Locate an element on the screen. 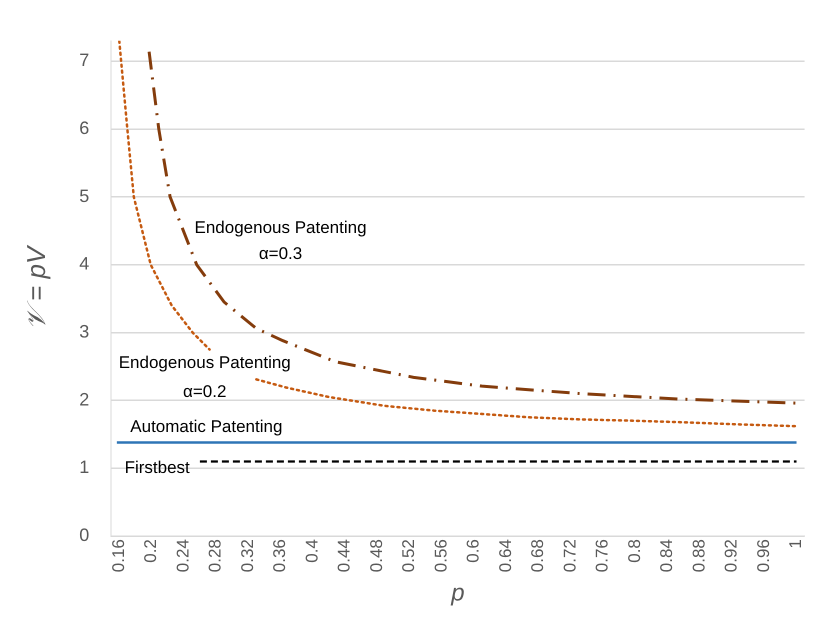 The image size is (828, 620). x-tick-label: 0.88 is located at coordinates (698, 555).